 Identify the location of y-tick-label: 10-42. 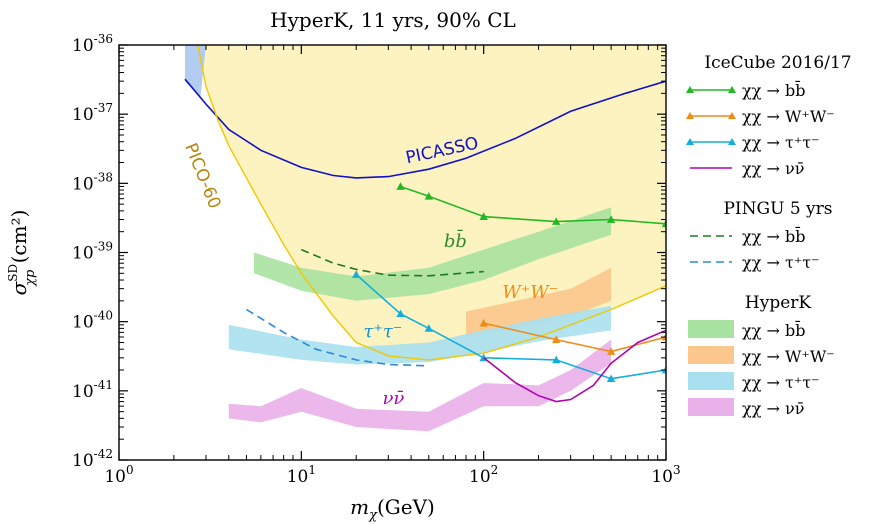
(92, 459).